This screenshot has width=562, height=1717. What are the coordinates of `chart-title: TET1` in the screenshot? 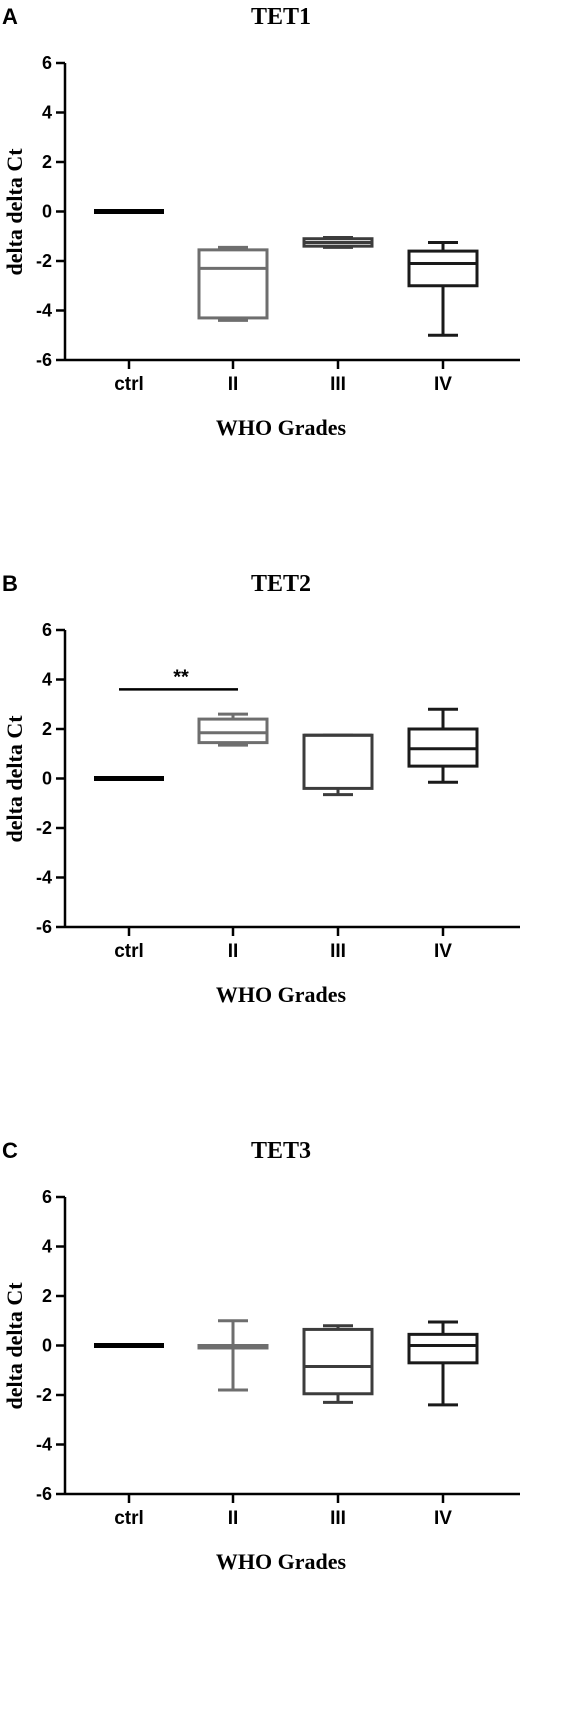 It's located at (281, 17).